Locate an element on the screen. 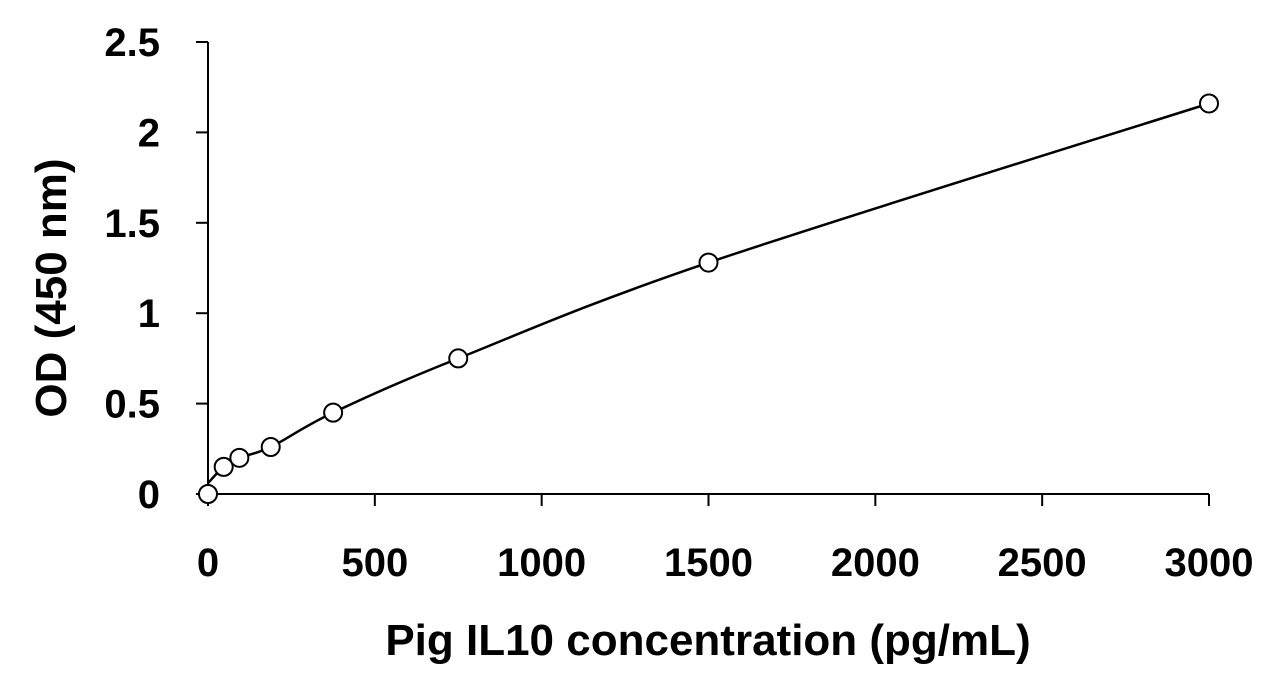  y-axis: 0 0.5 1 1.5 2 2.5 is located at coordinates (156, 269).